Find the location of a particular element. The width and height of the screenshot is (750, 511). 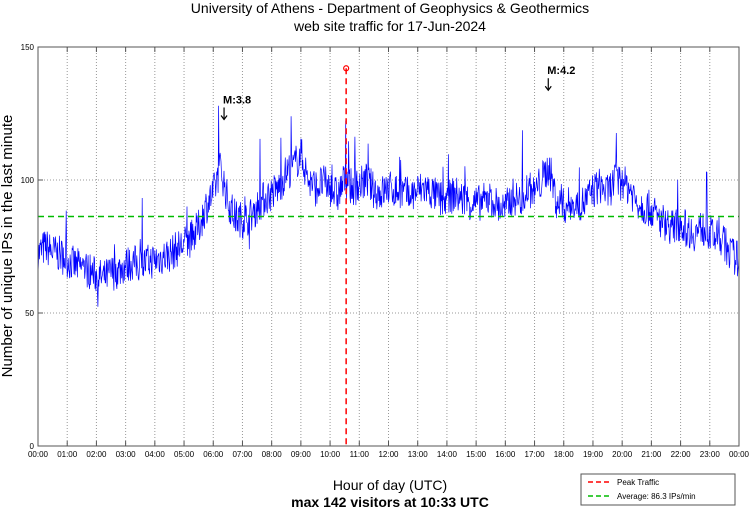

x-tick-label: 21:00 is located at coordinates (651, 454).